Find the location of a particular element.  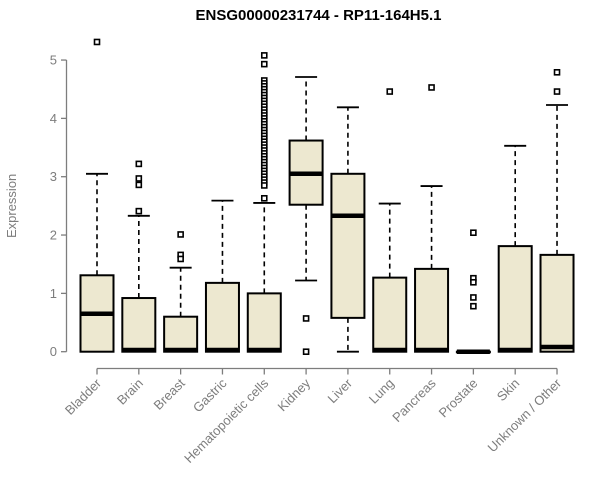

x-tick-label-unknown-other: Unknown / Other is located at coordinates (525, 415).